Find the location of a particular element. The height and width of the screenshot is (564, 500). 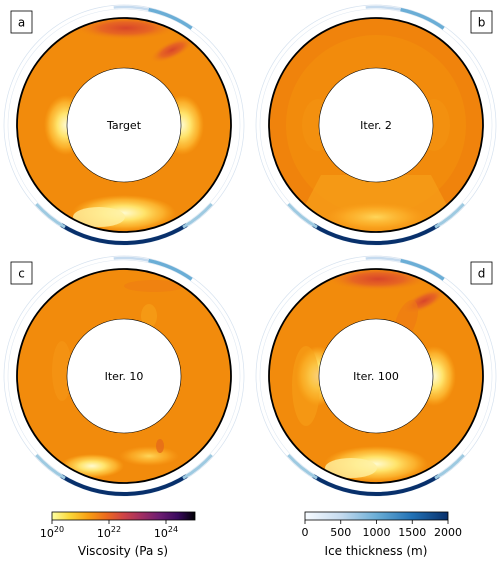

panel-caption: Iter. 100 is located at coordinates (376, 376).